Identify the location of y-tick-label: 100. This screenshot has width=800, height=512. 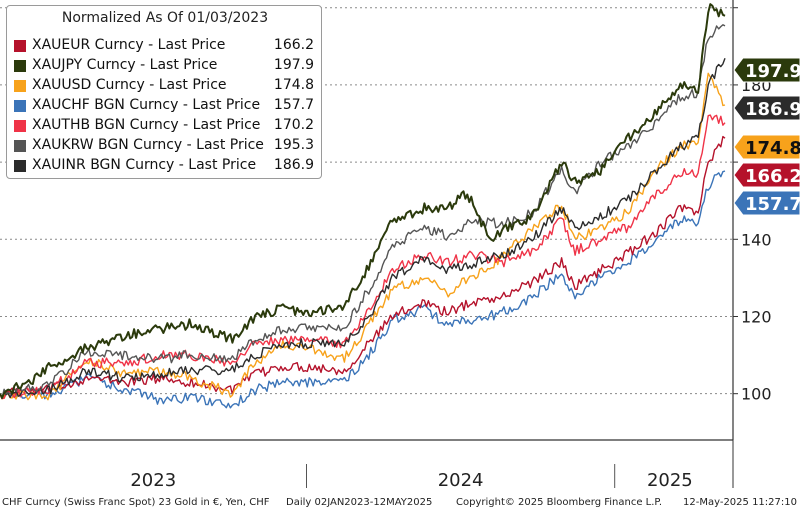
(756, 394).